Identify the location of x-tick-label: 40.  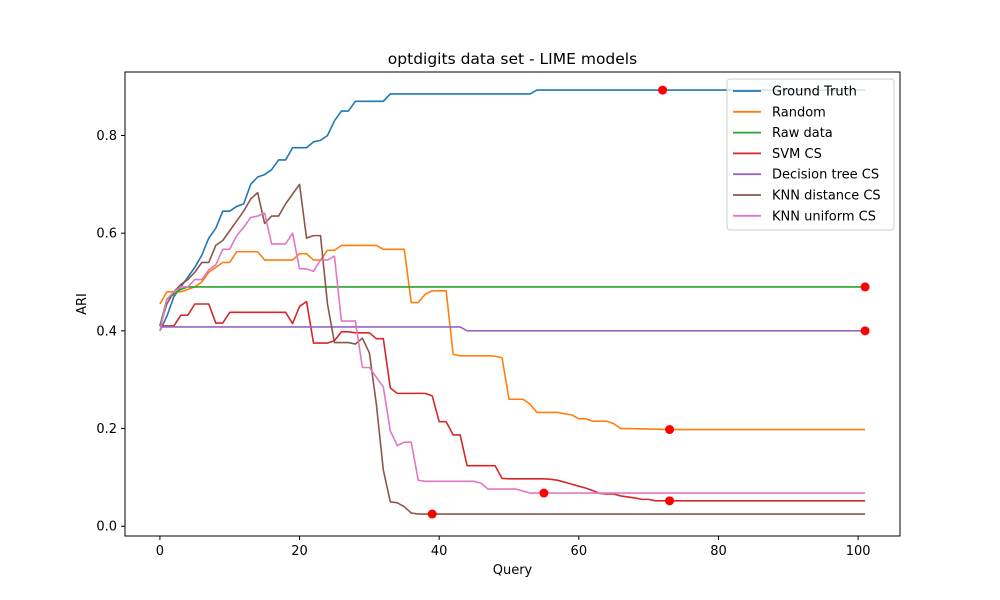
(439, 551).